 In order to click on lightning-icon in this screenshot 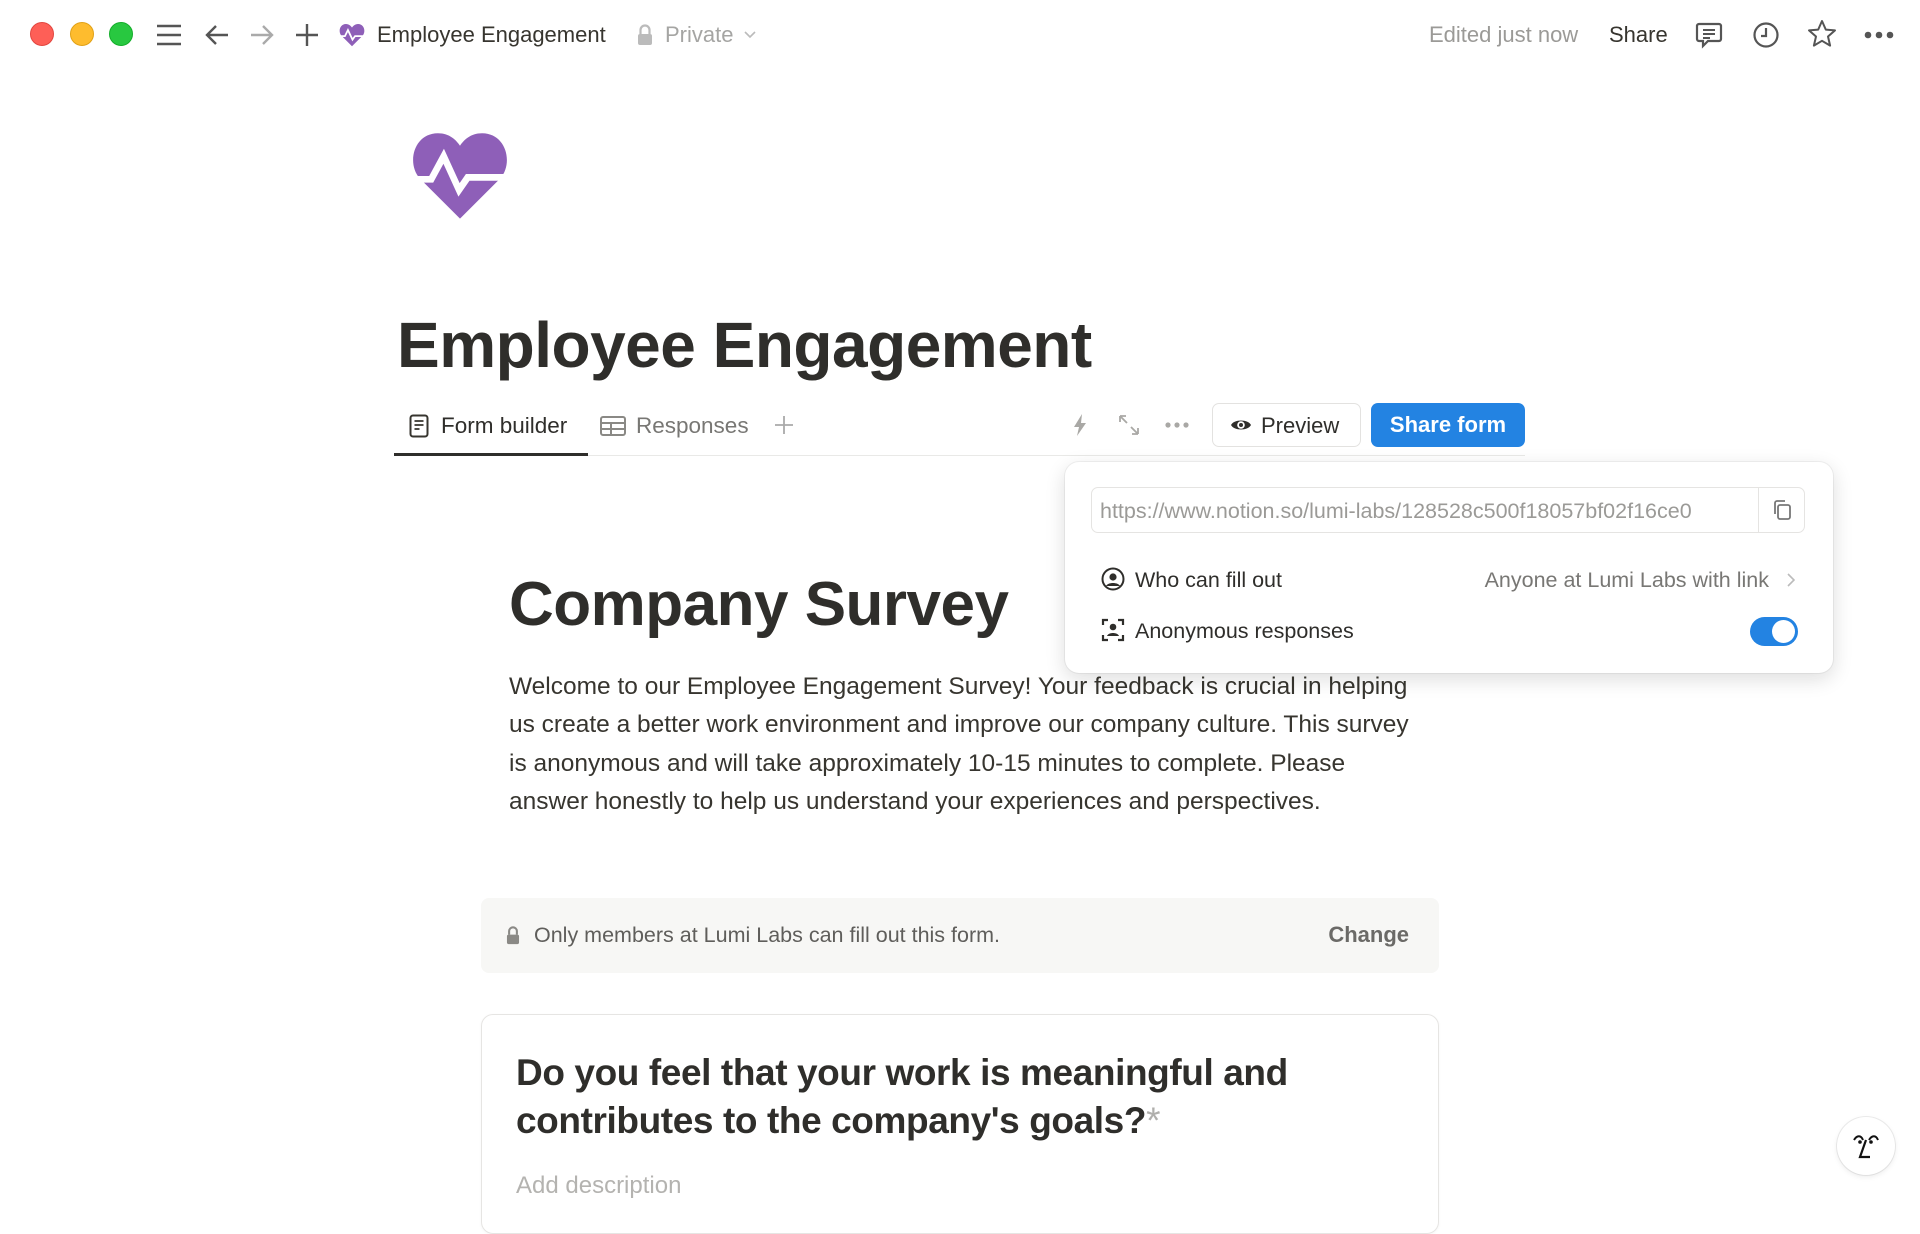, I will do `click(1080, 425)`.